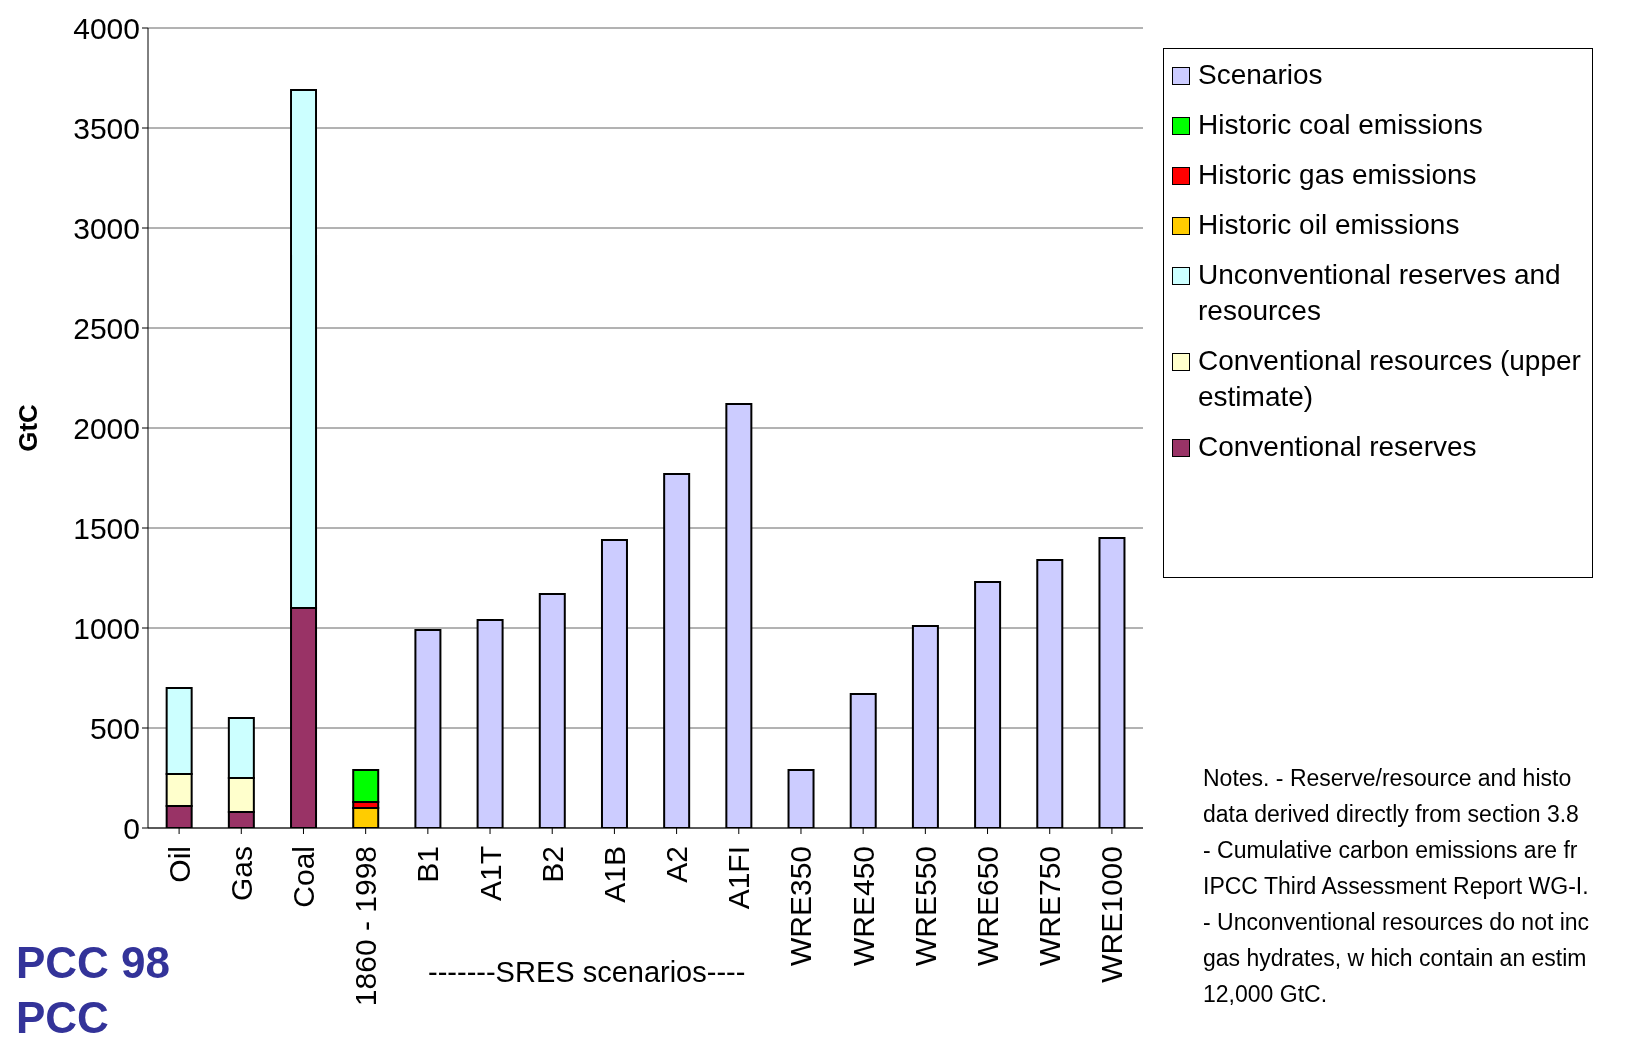 The height and width of the screenshot is (1047, 1631). Describe the element at coordinates (925, 906) in the screenshot. I see `x-tick-label: WRE550` at that location.